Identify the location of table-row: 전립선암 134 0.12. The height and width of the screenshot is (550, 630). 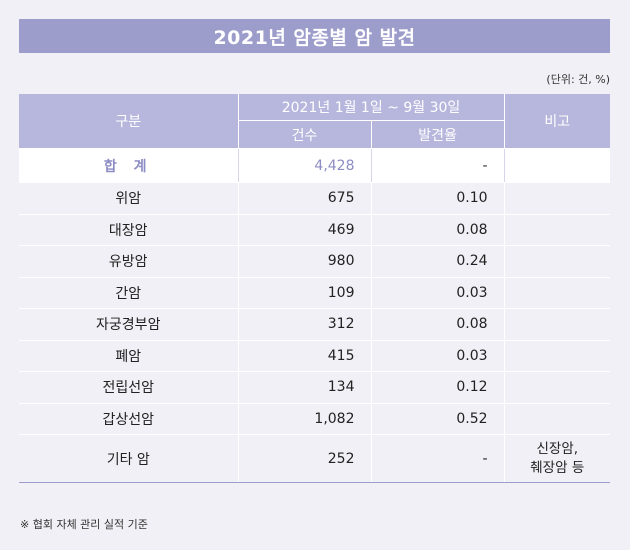
(315, 387).